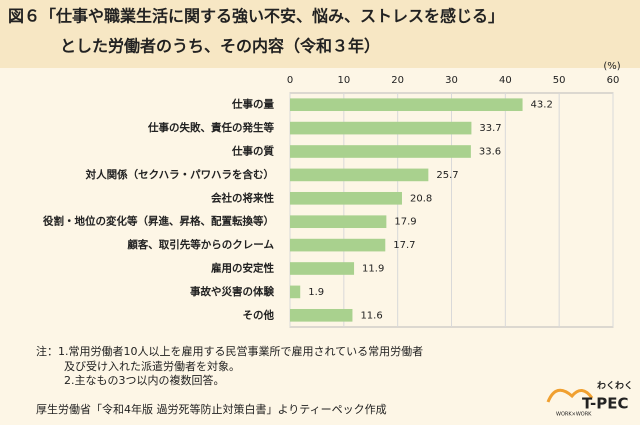  What do you see at coordinates (574, 415) in the screenshot?
I see `logo-text: WORK×WORK` at bounding box center [574, 415].